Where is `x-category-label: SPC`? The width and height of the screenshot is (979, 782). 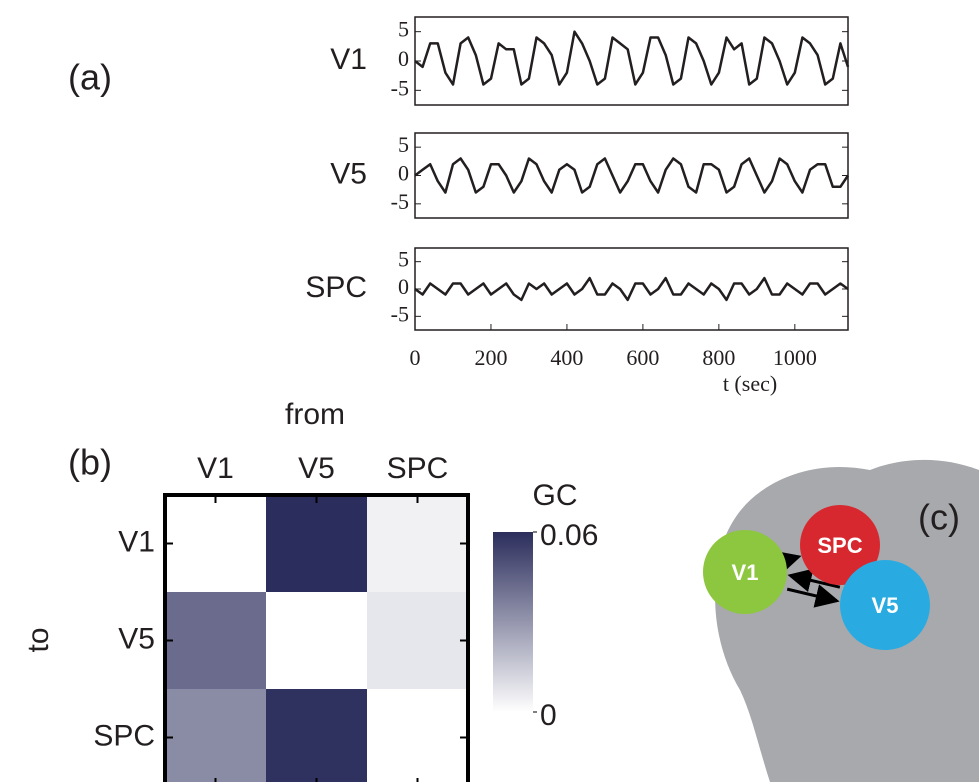 x-category-label: SPC is located at coordinates (418, 468).